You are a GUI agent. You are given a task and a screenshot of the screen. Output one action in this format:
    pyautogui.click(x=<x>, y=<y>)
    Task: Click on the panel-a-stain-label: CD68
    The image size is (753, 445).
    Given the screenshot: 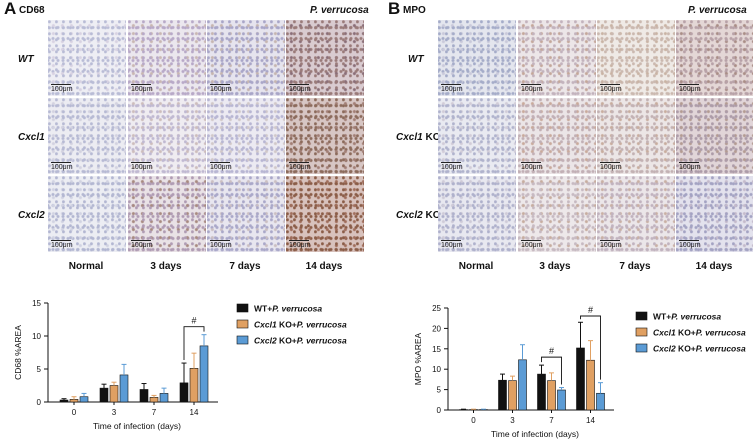 What is the action you would take?
    pyautogui.click(x=32, y=10)
    